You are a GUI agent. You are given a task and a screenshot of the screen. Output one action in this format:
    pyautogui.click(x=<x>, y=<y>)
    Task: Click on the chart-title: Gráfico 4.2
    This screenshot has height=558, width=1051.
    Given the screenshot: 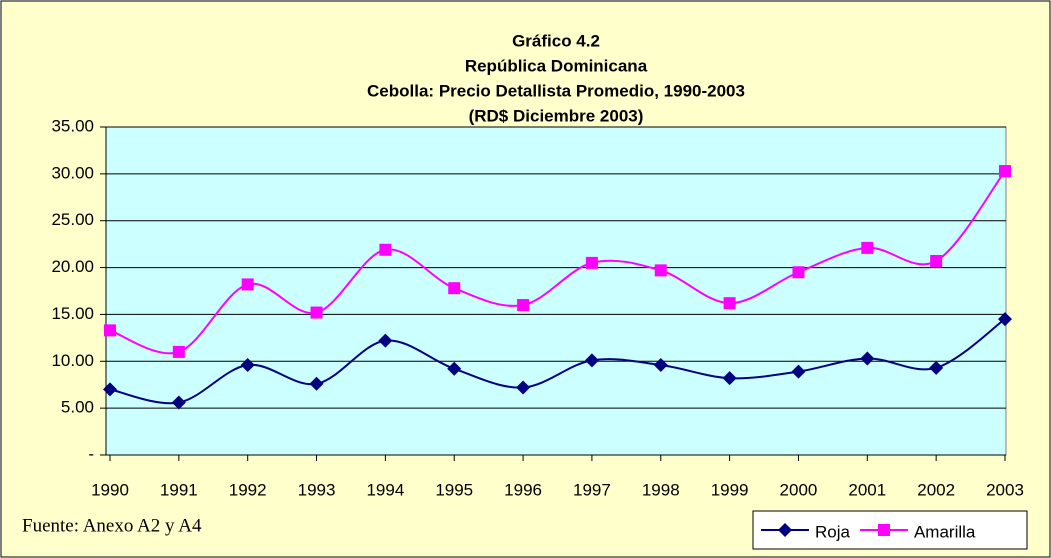 What is the action you would take?
    pyautogui.click(x=556, y=40)
    